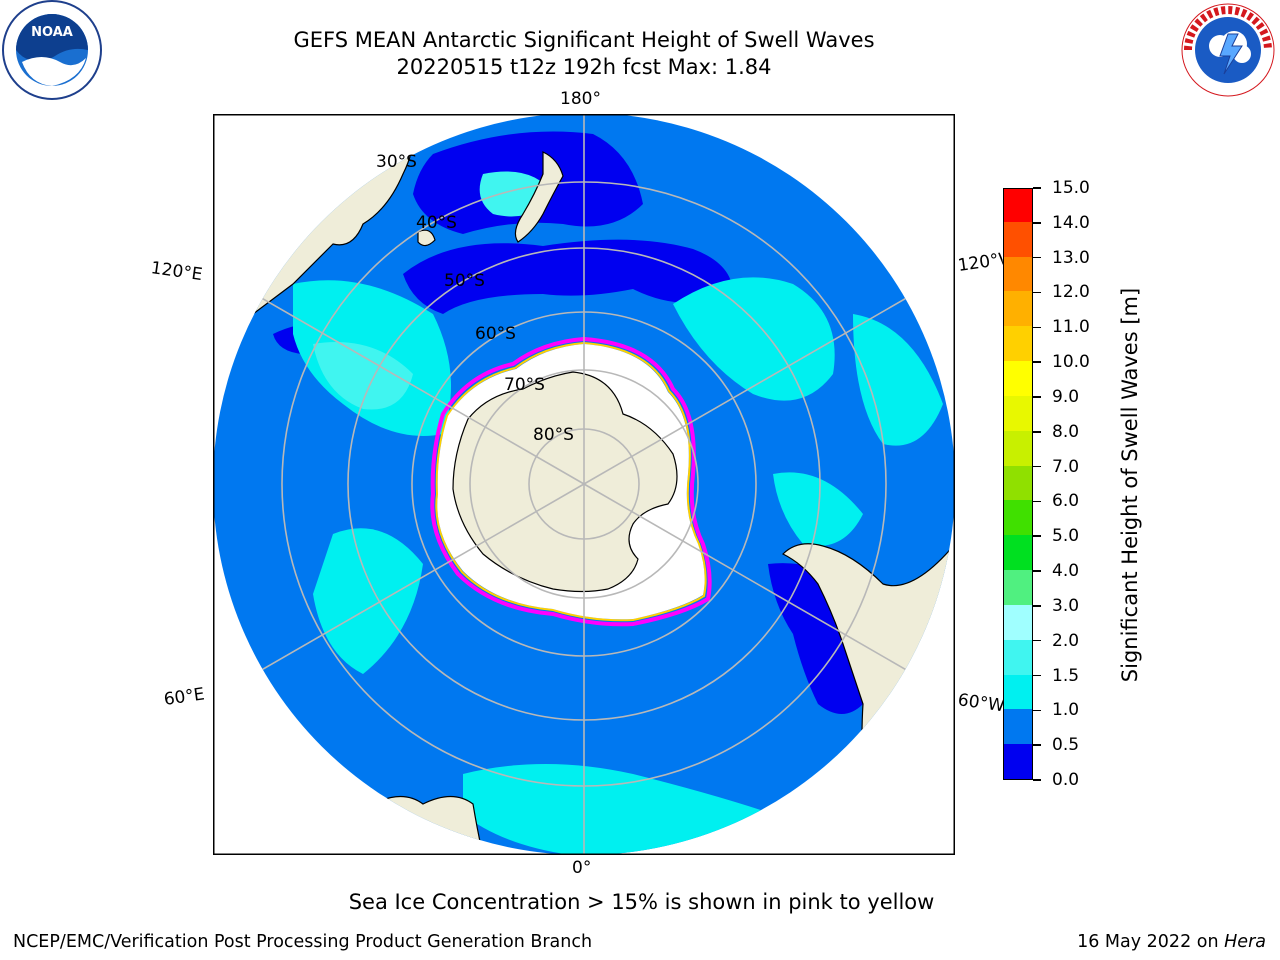 The image size is (1280, 960). Describe the element at coordinates (368, 601) in the screenshot. I see `swell-patch-southwest` at that location.